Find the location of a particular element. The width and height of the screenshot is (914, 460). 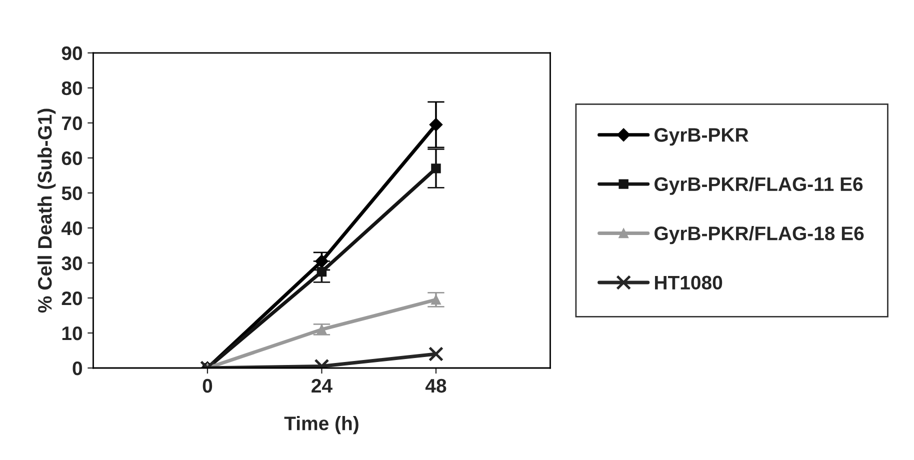

y-tick-label: 60 is located at coordinates (72, 158).